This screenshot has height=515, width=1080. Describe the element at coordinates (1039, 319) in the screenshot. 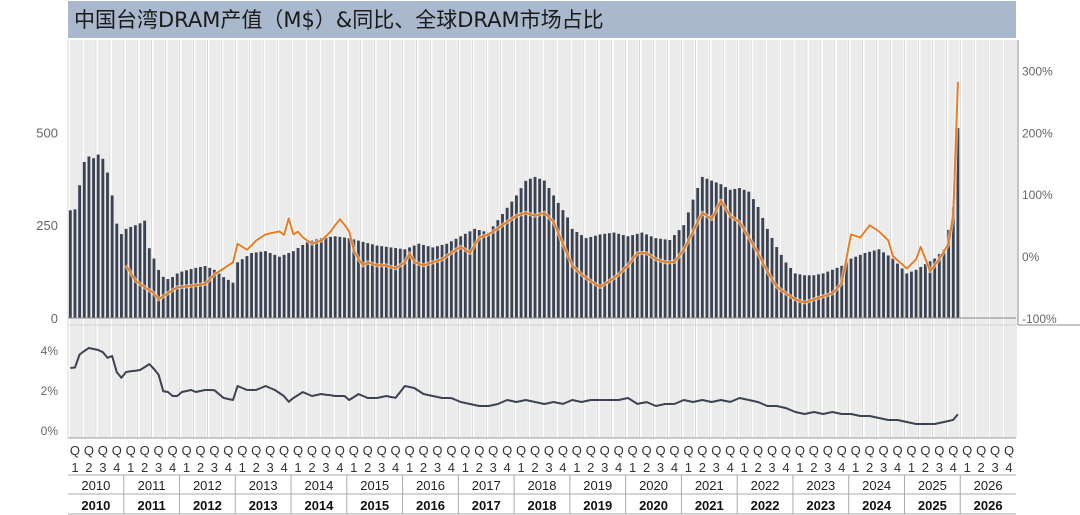

I see `right-tick-label: -100%` at that location.